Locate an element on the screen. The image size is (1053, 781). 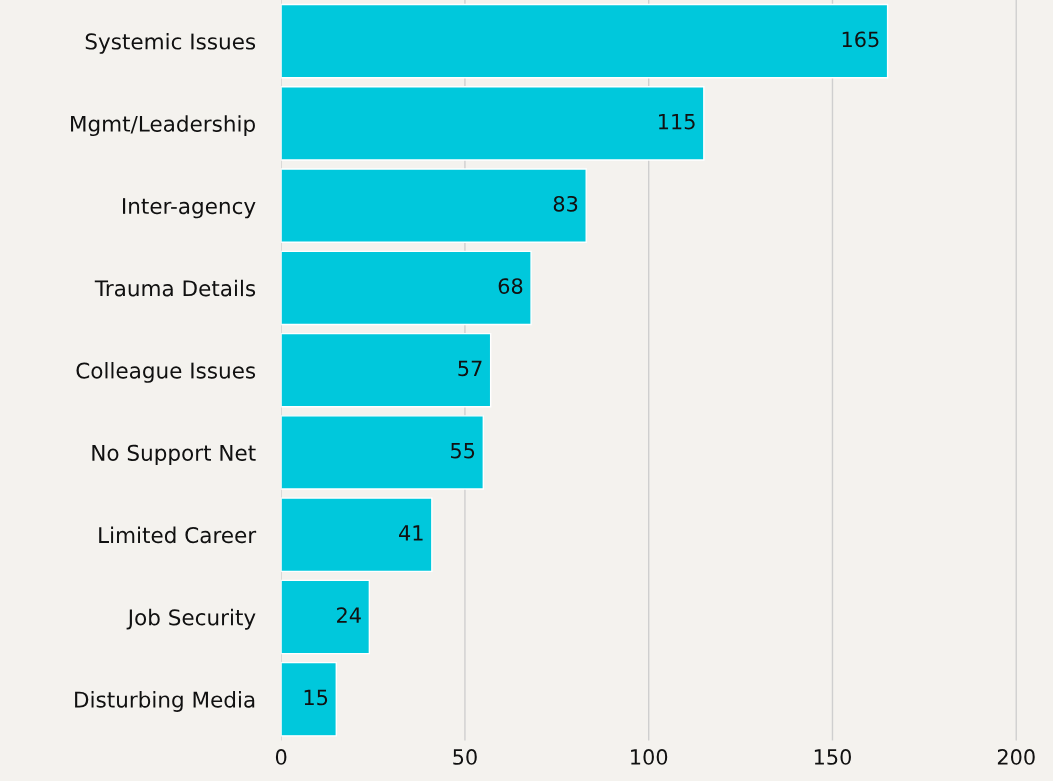
y-tick-label: Inter-agency is located at coordinates (189, 208).